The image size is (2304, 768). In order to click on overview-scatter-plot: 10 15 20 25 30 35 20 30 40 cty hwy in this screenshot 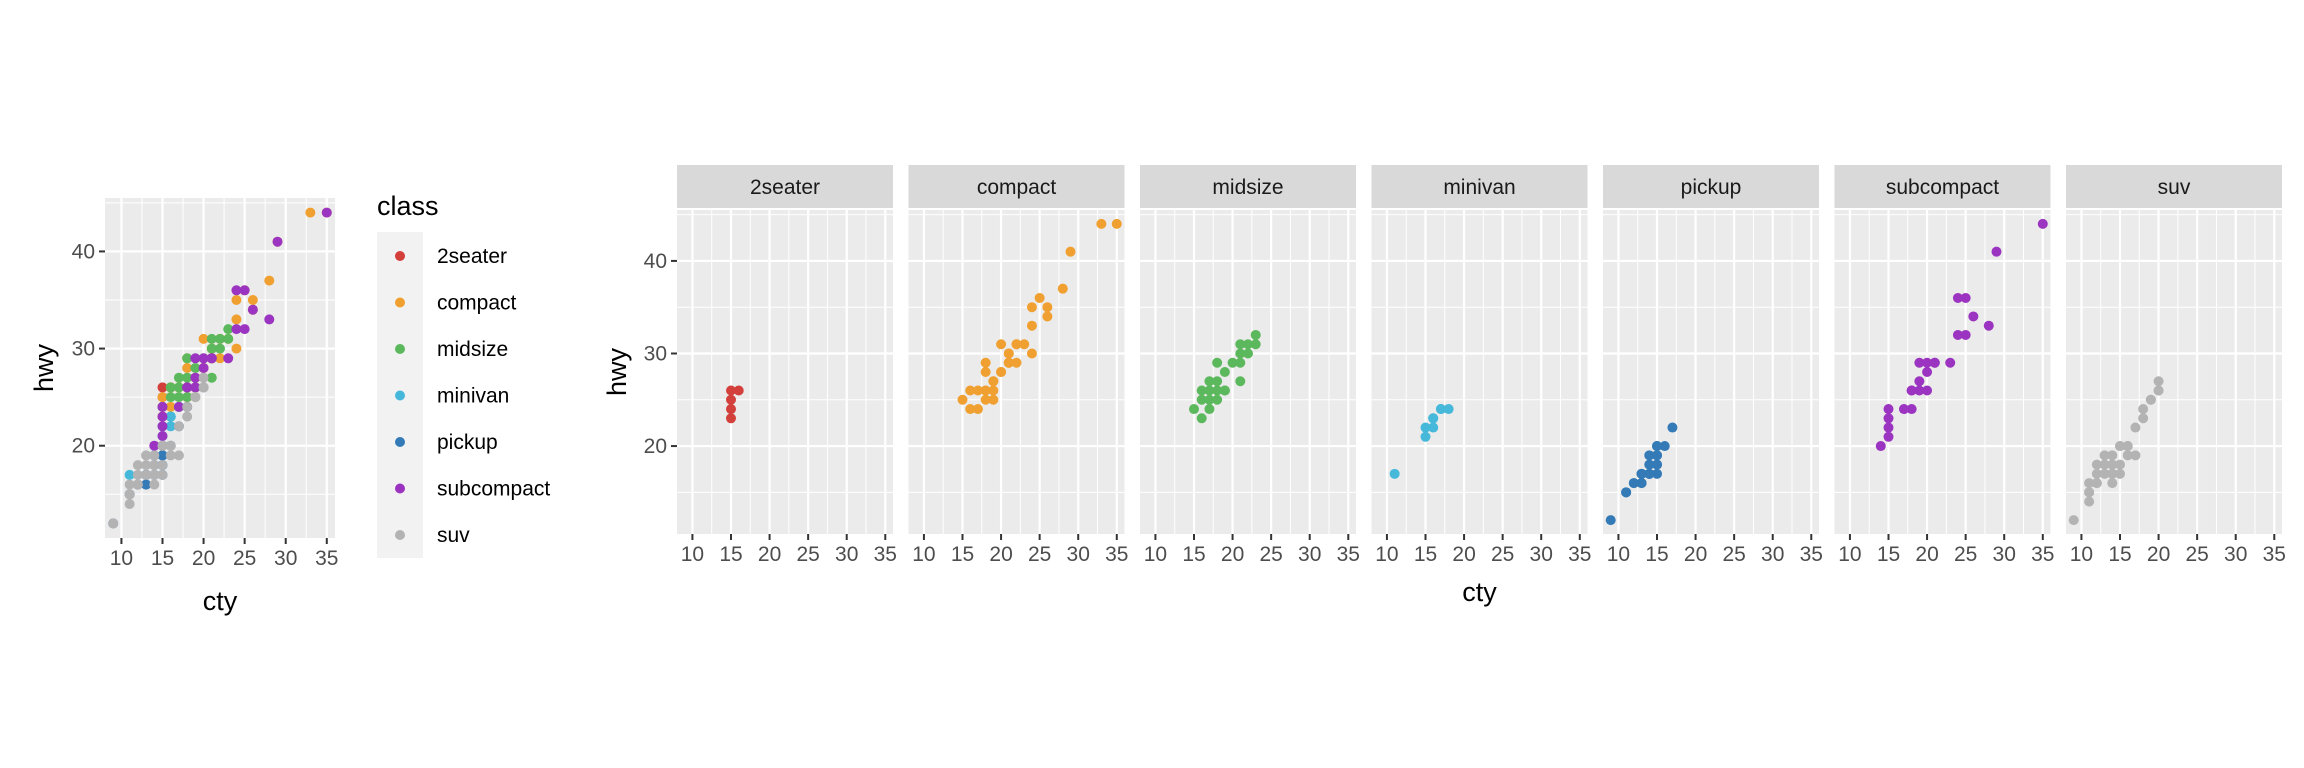, I will do `click(183, 407)`.